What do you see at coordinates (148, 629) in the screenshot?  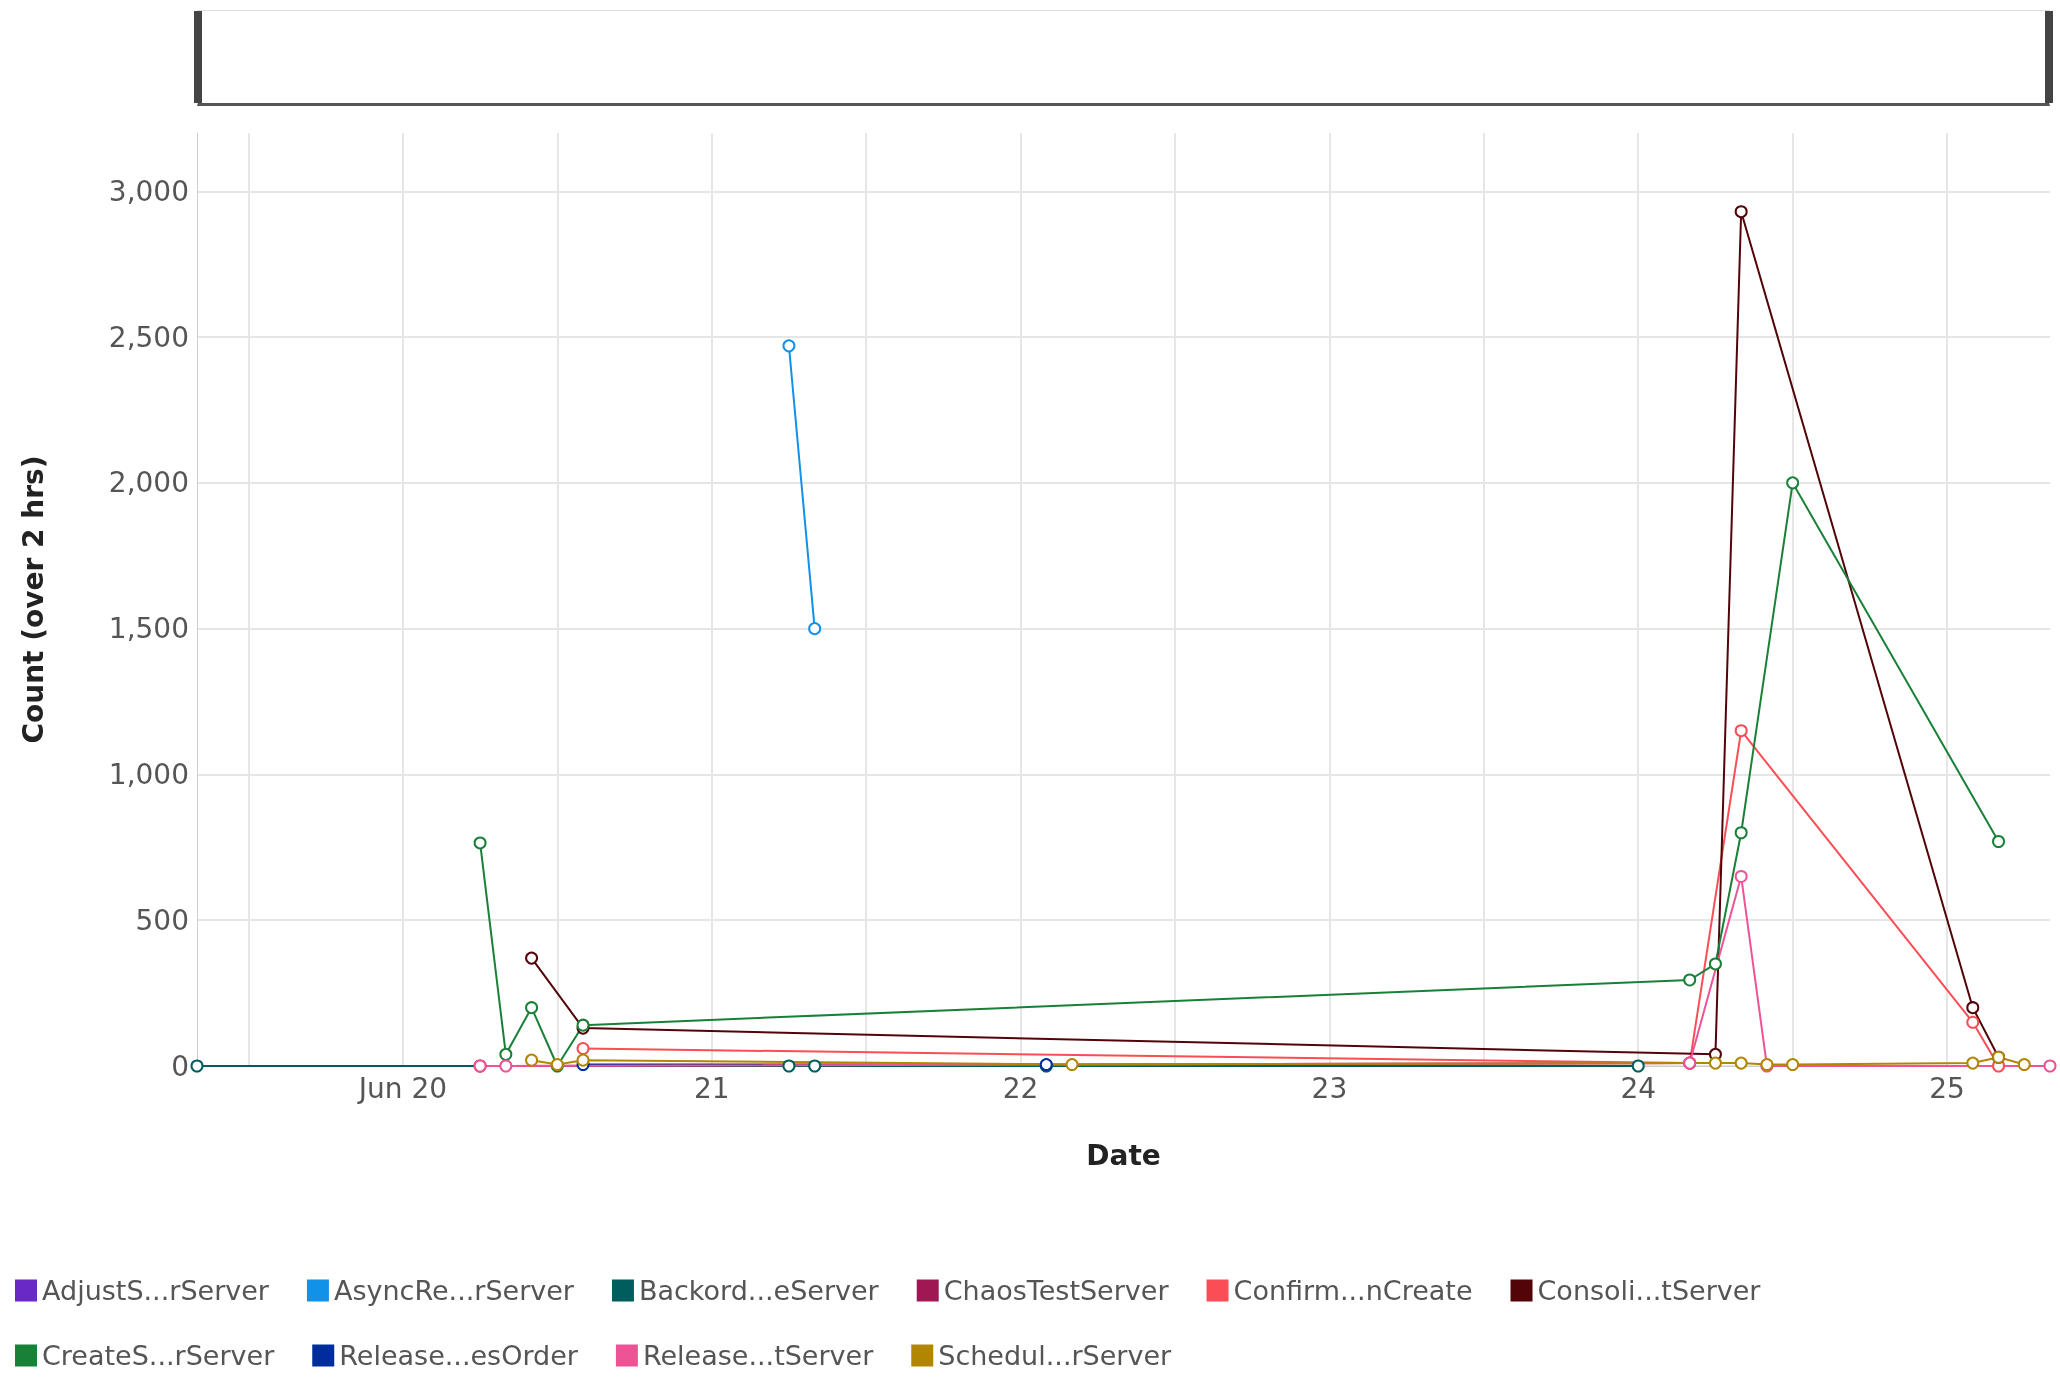 I see `y-tick-label: 1,500` at bounding box center [148, 629].